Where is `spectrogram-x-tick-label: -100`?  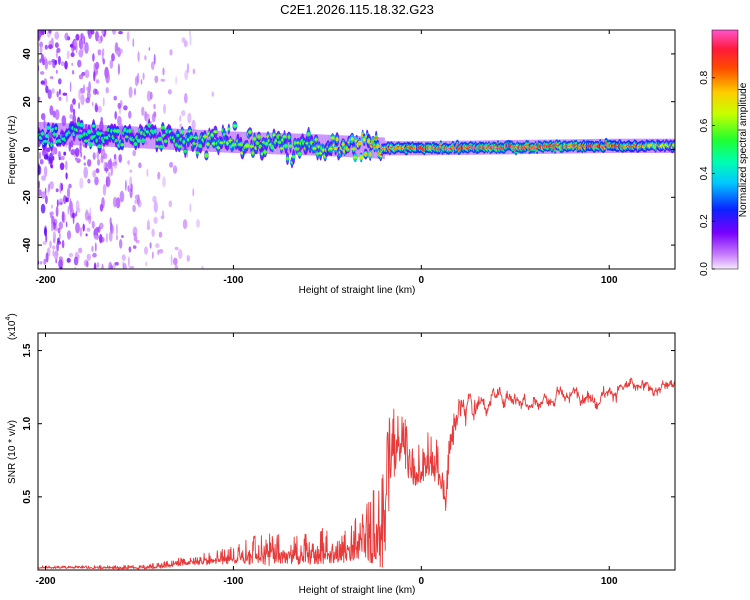
spectrogram-x-tick-label: -100 is located at coordinates (233, 280).